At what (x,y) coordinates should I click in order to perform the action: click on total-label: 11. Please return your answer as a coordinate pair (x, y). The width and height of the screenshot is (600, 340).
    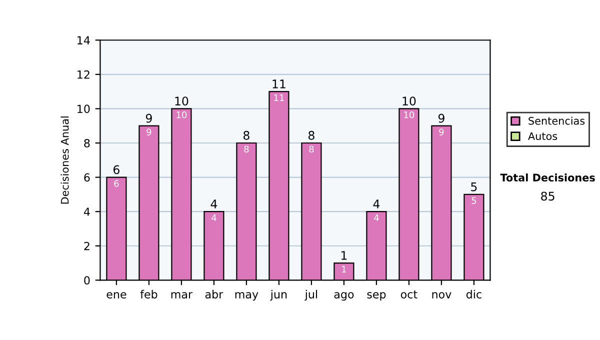
    Looking at the image, I should click on (279, 84).